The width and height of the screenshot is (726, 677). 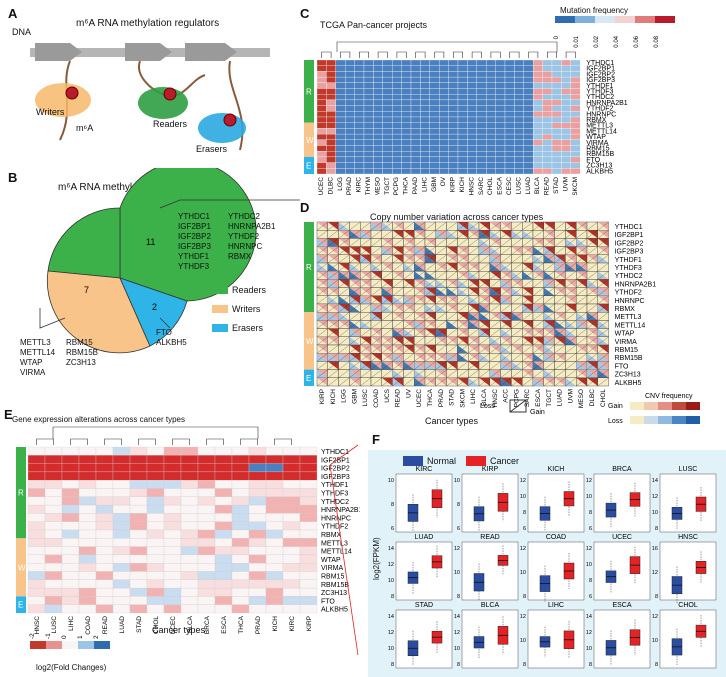 I want to click on gene-label: YTHDF2, so click(x=599, y=109).